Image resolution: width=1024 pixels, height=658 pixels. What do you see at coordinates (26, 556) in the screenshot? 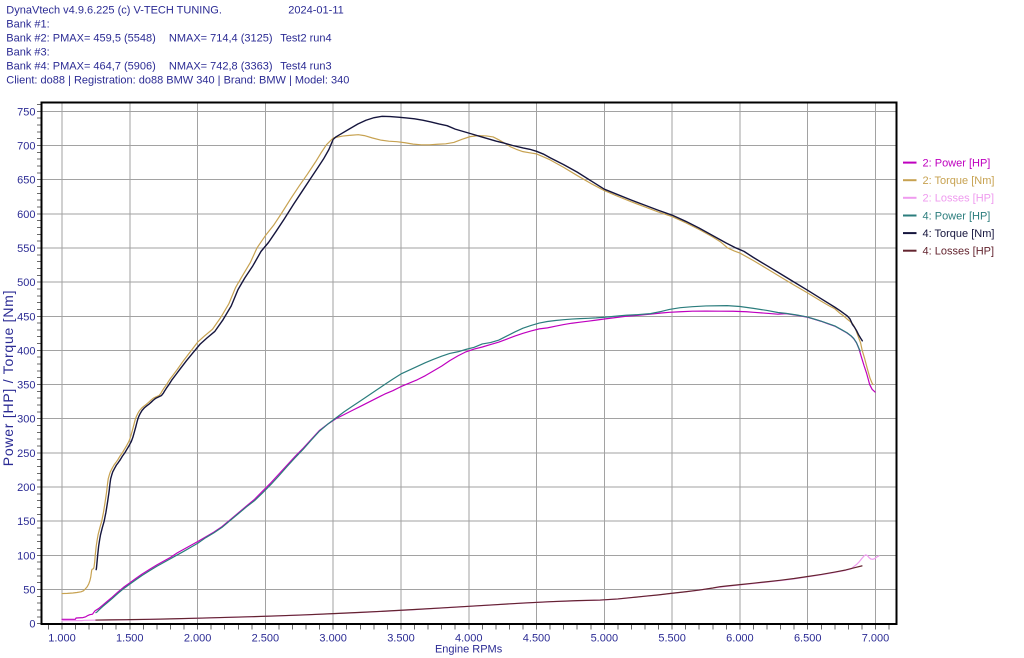
I see `svg-text: 100` at bounding box center [26, 556].